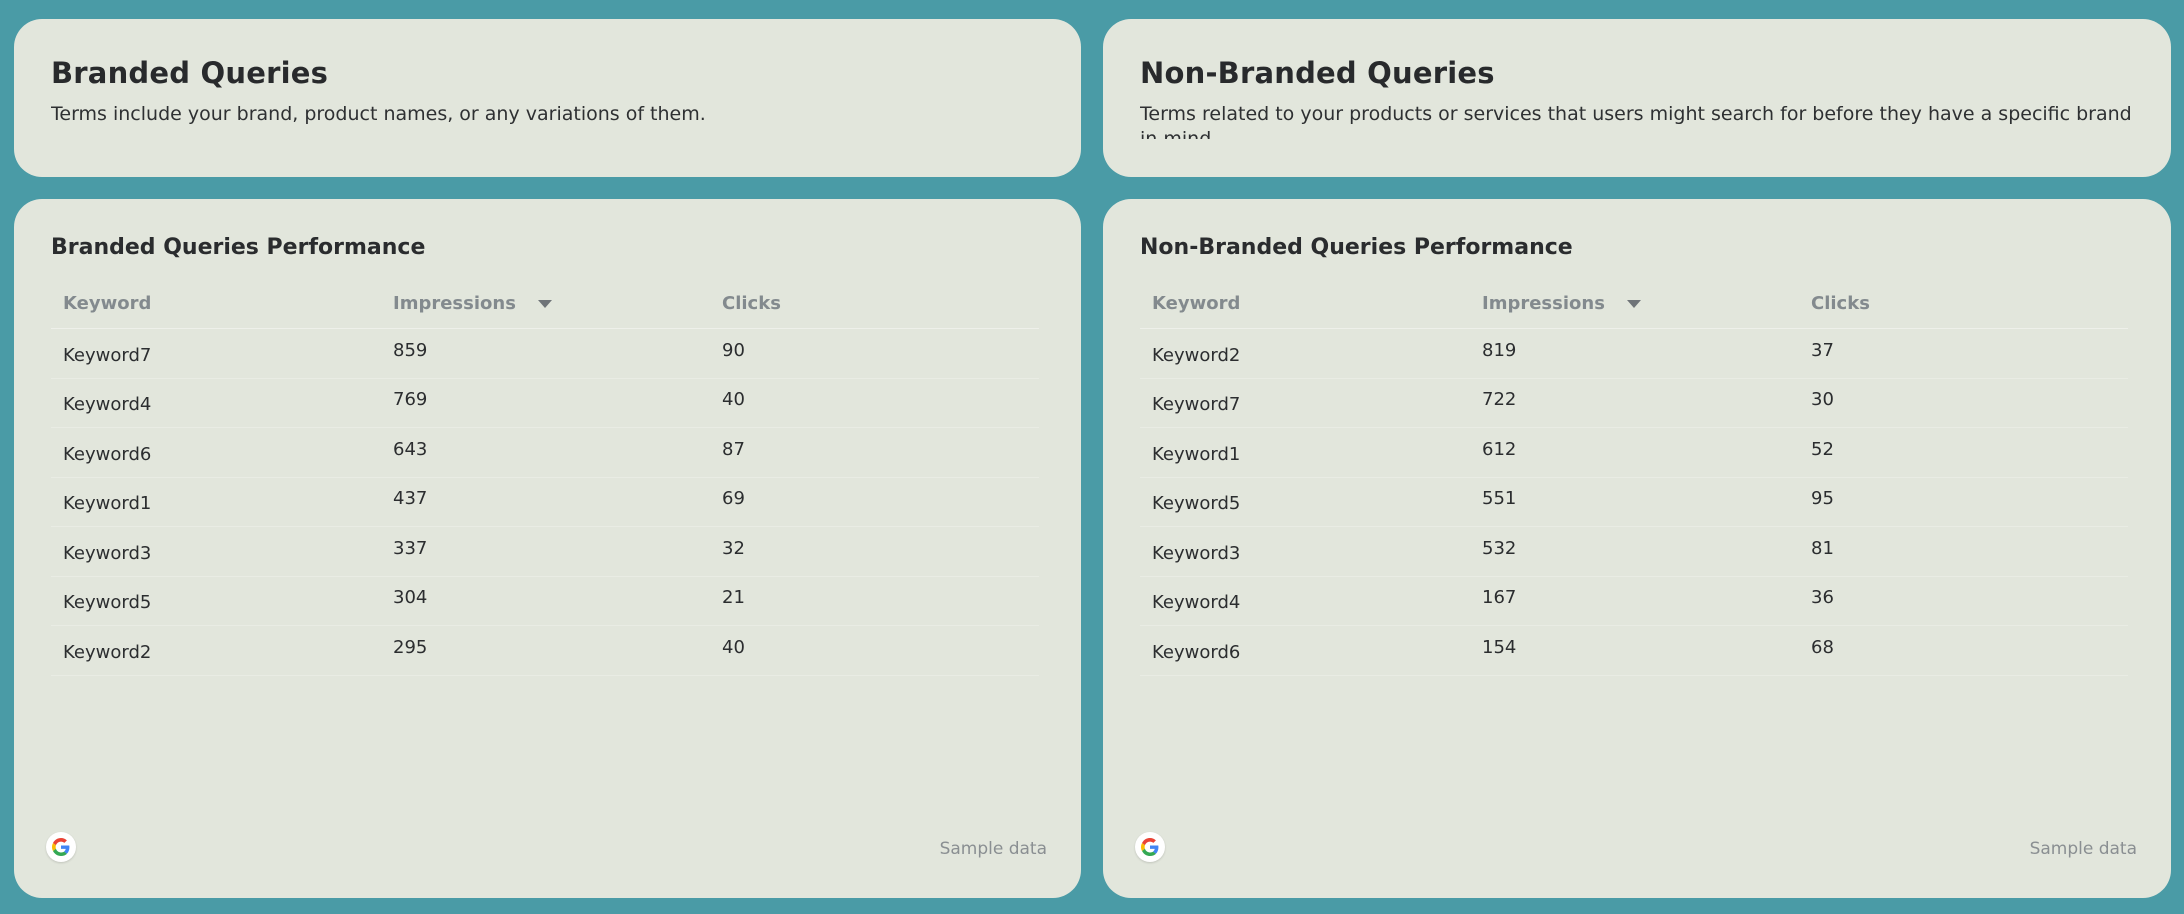 The width and height of the screenshot is (2184, 914). Describe the element at coordinates (1499, 598) in the screenshot. I see `impressions-cell: 167` at that location.